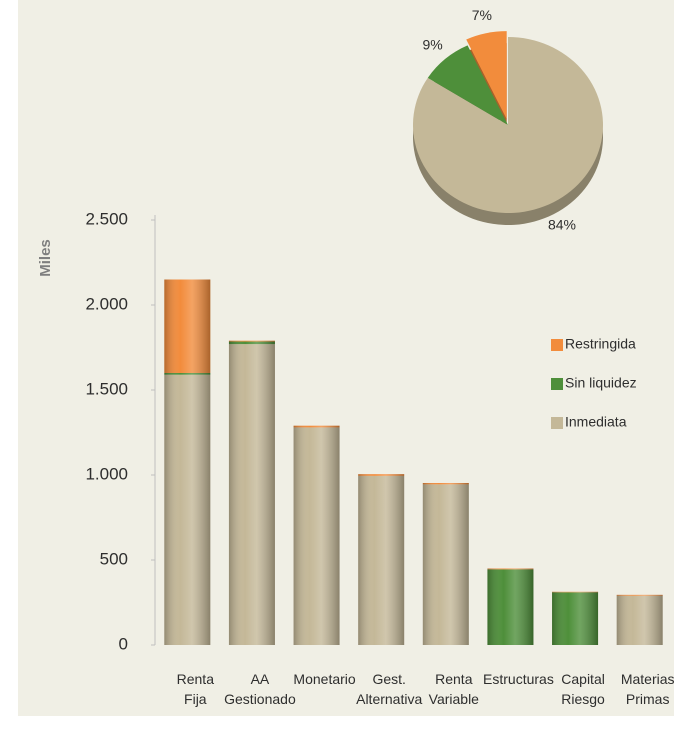  Describe the element at coordinates (260, 699) in the screenshot. I see `label-line: Gestionado` at that location.